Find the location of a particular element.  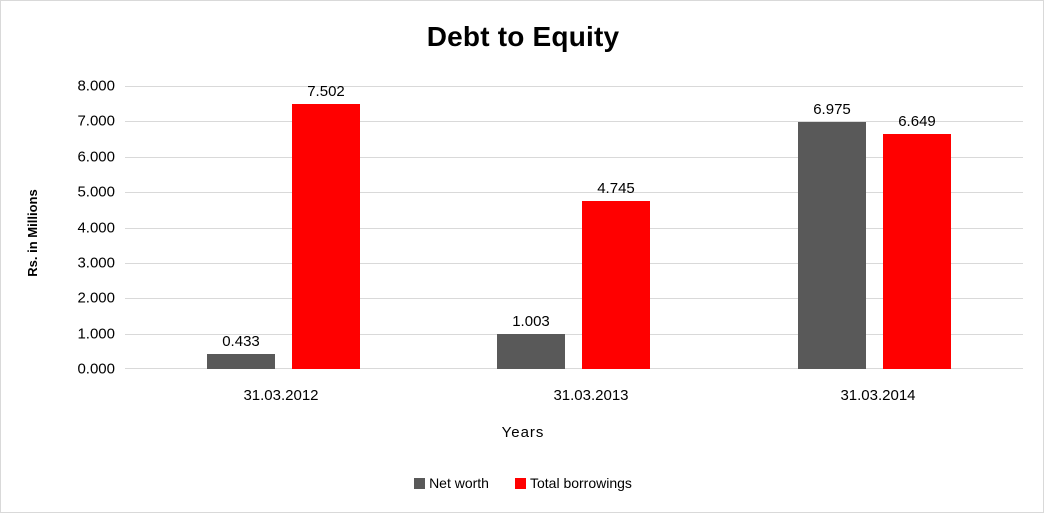

x-axis-title: Years is located at coordinates (523, 432).